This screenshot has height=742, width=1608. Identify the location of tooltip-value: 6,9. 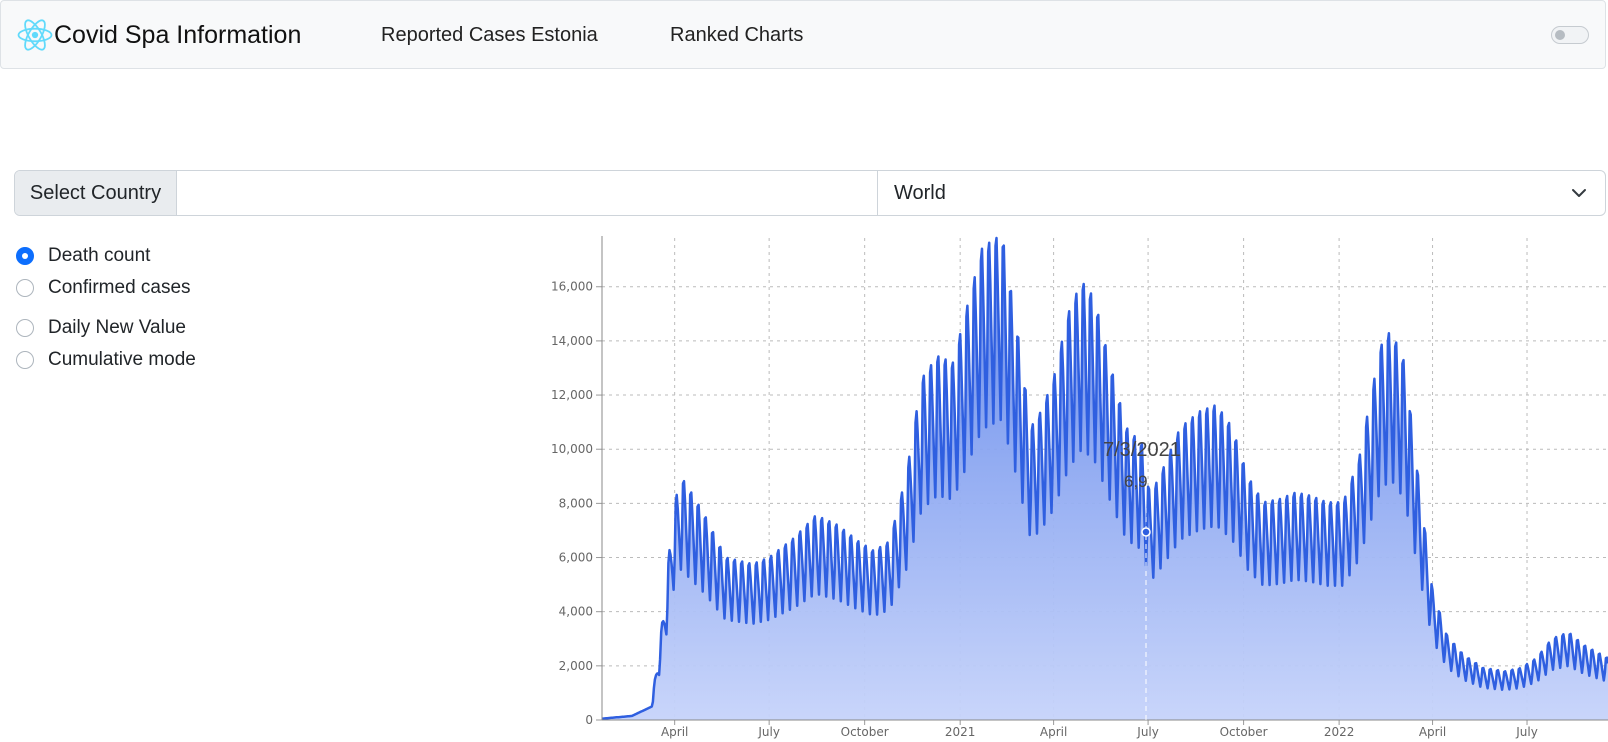
(1136, 481).